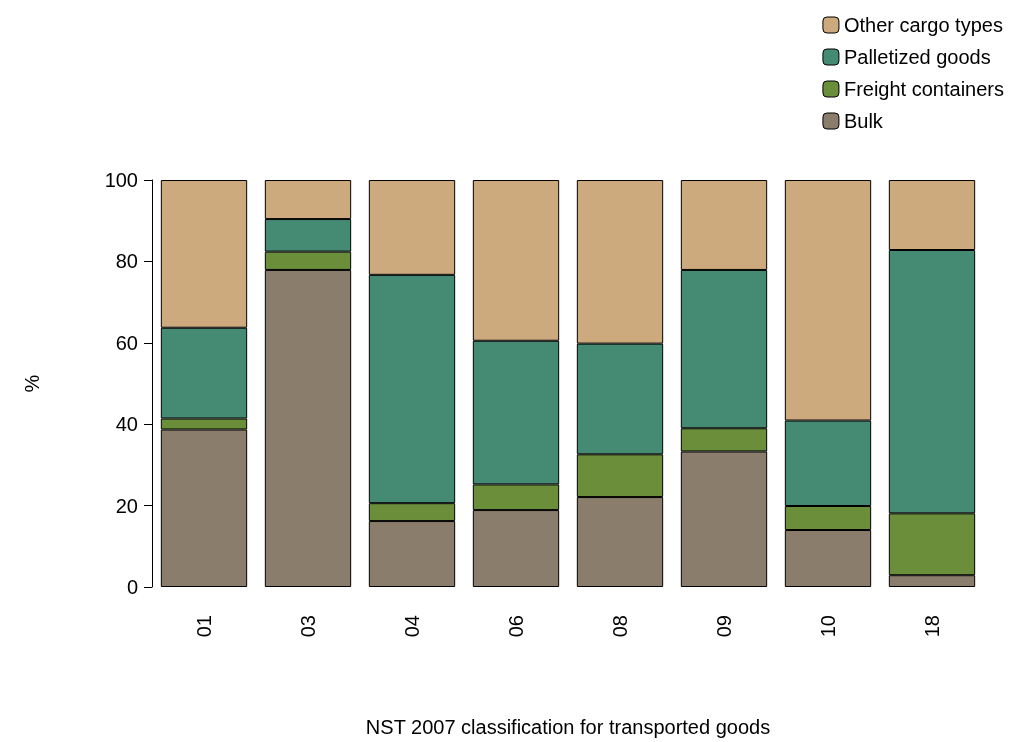  Describe the element at coordinates (126, 261) in the screenshot. I see `y-tick-label: 80` at that location.